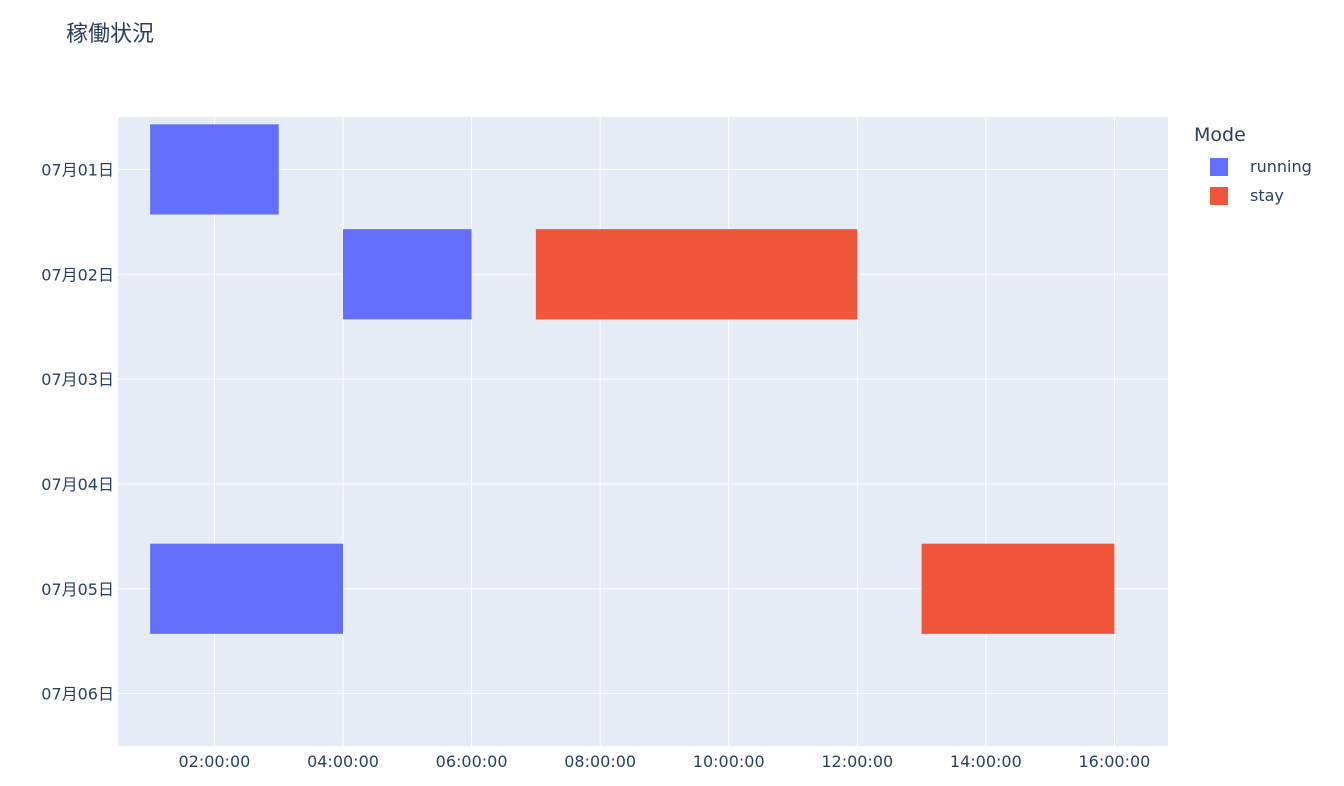  I want to click on legend-item-stay: stay, so click(1253, 195).